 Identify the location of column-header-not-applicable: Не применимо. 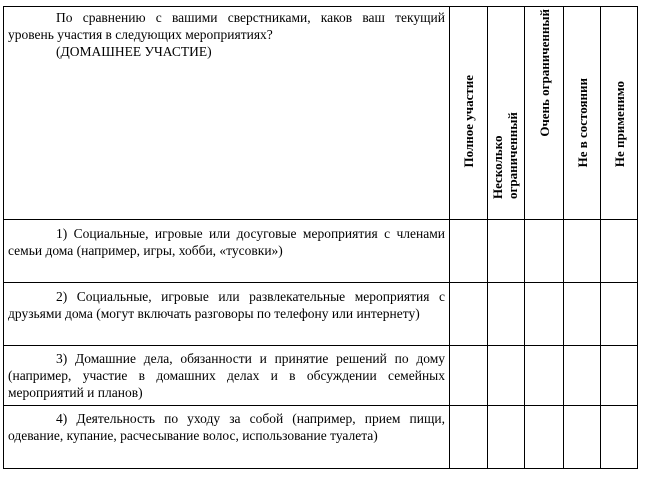
(619, 113).